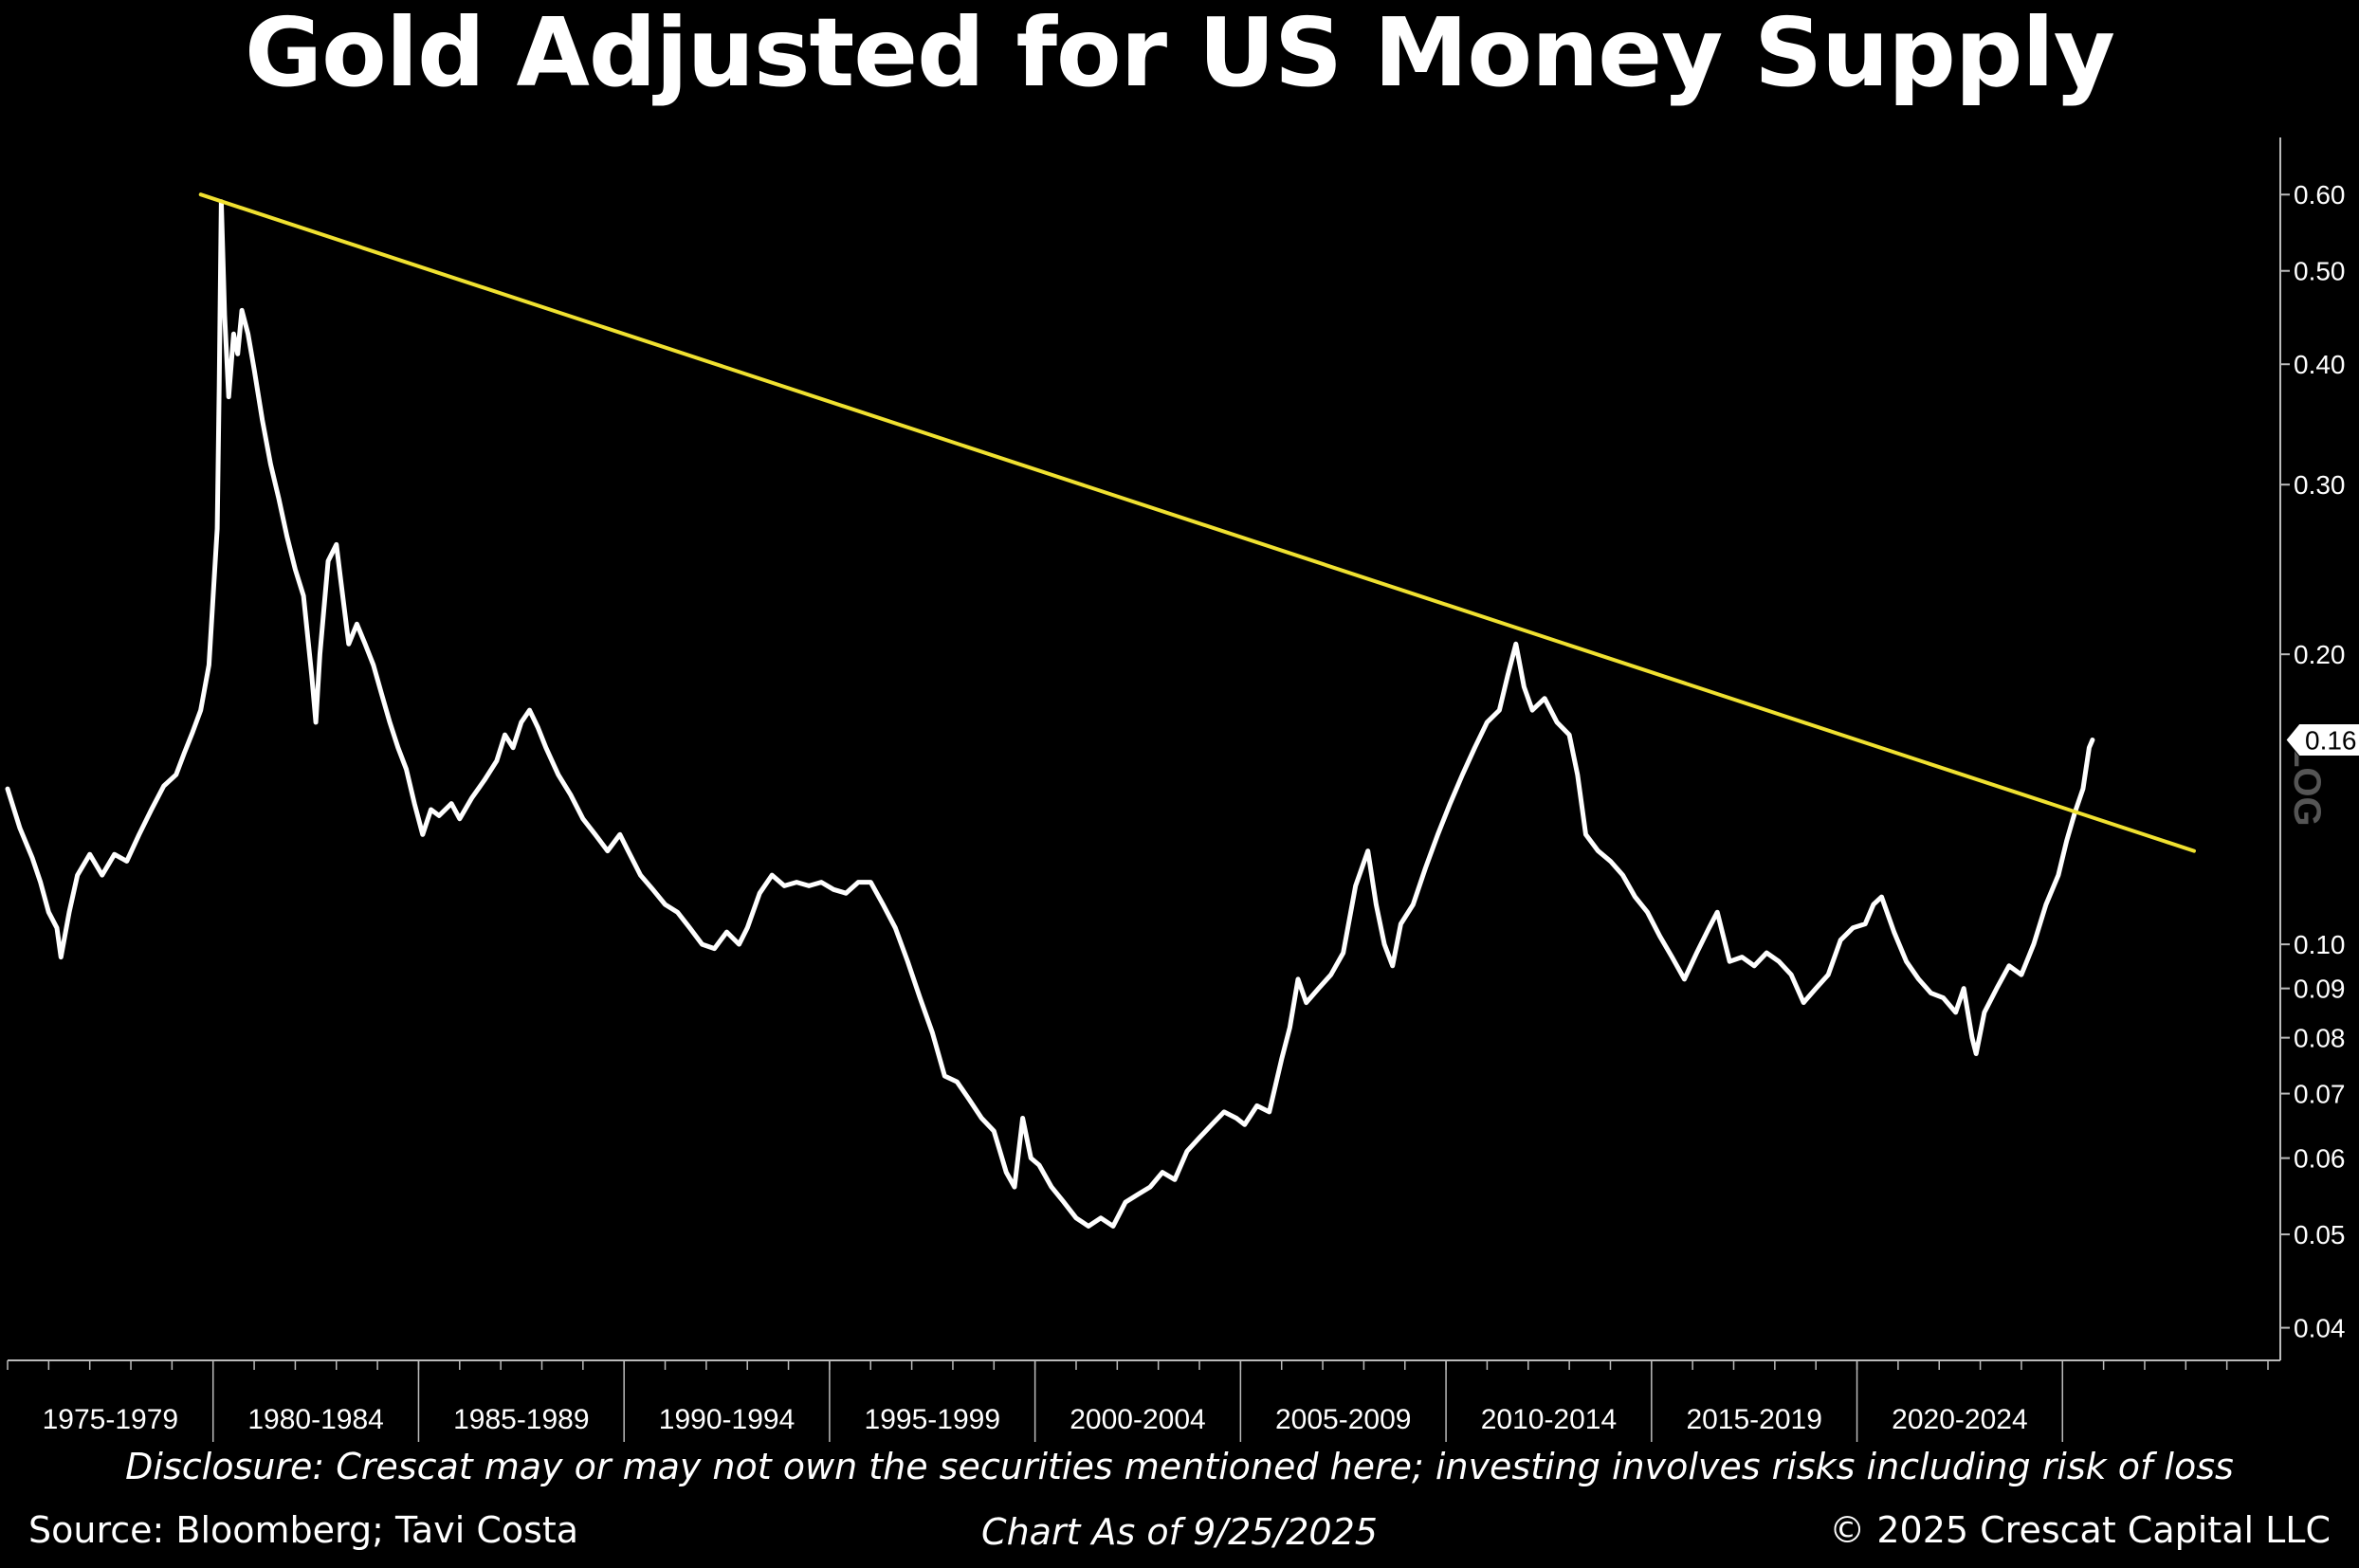 The image size is (2359, 1568). Describe the element at coordinates (2320, 195) in the screenshot. I see `y-tick-label: 0.60` at that location.